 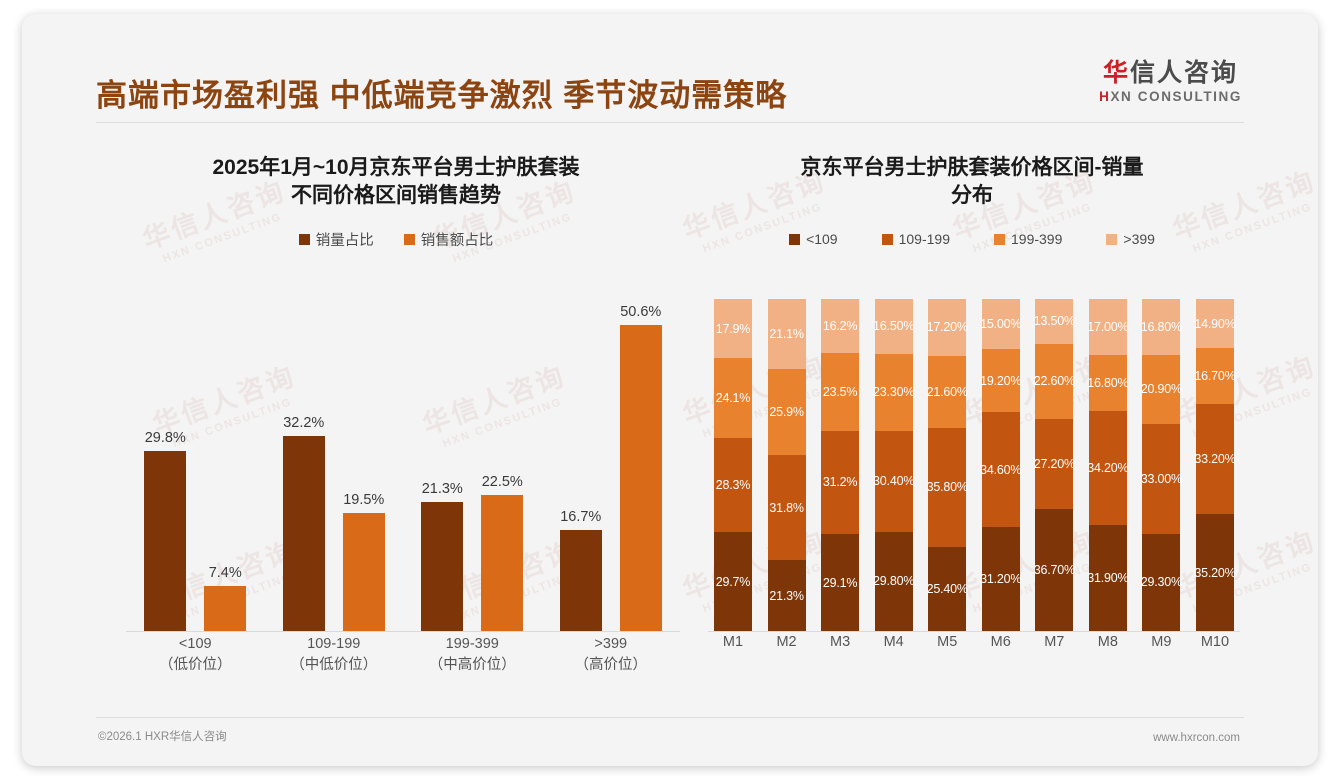 I want to click on stack-segment-label: 29.80%, so click(x=894, y=581).